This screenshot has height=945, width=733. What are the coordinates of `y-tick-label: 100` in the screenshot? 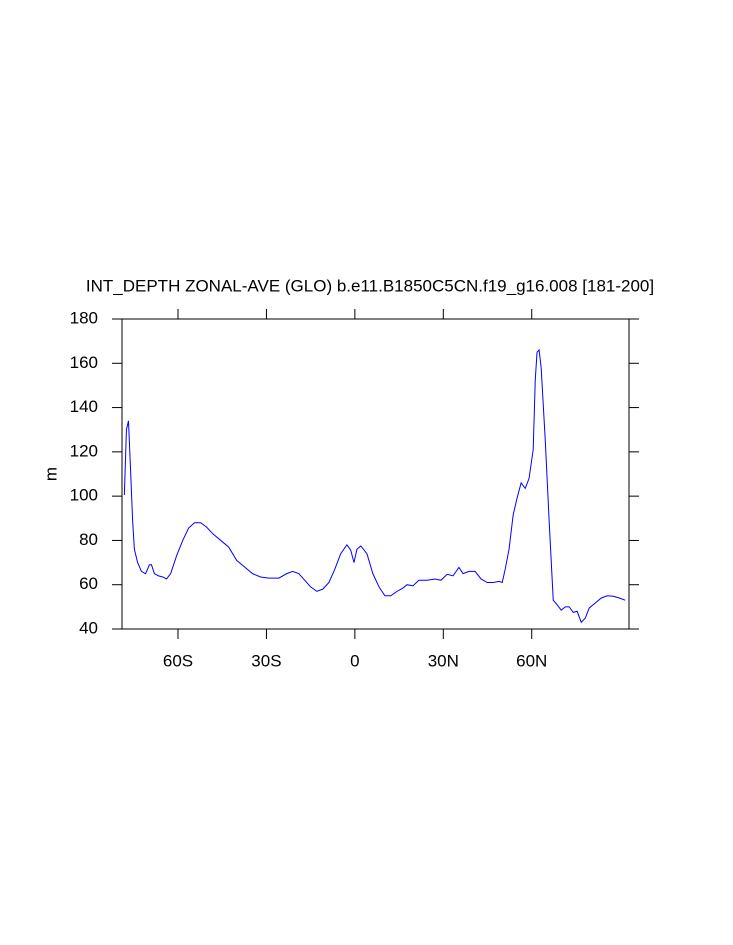 It's located at (84, 495).